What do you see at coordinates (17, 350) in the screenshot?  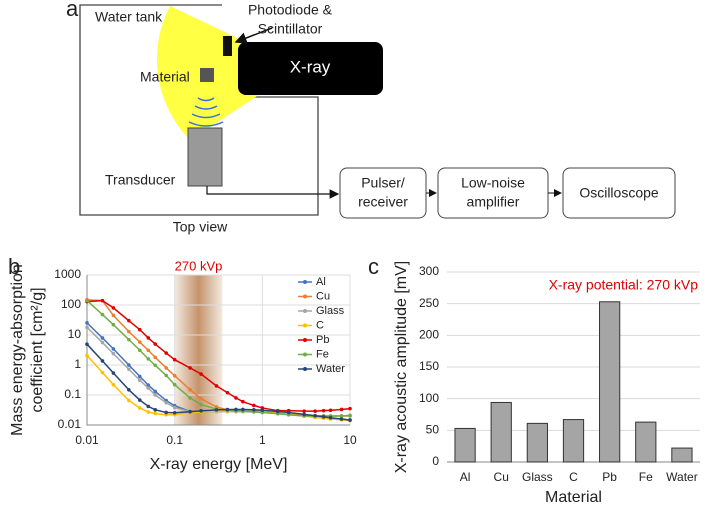 I see `y-axis-label: Mass energy-absorption` at bounding box center [17, 350].